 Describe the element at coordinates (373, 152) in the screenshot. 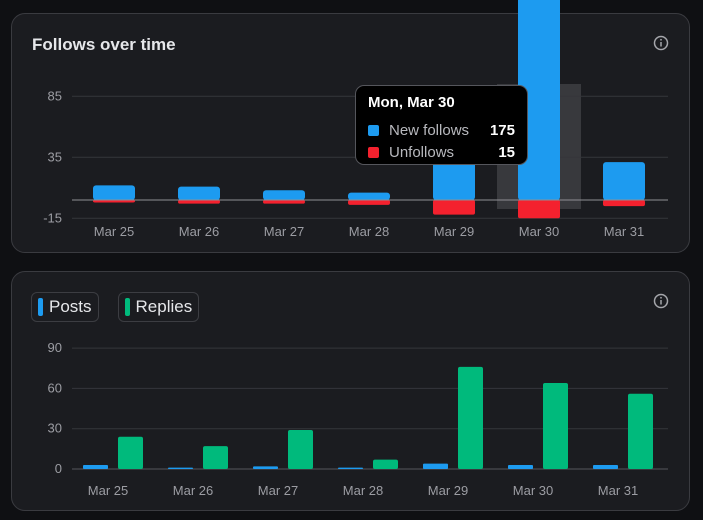

I see `unfollows-swatch` at that location.